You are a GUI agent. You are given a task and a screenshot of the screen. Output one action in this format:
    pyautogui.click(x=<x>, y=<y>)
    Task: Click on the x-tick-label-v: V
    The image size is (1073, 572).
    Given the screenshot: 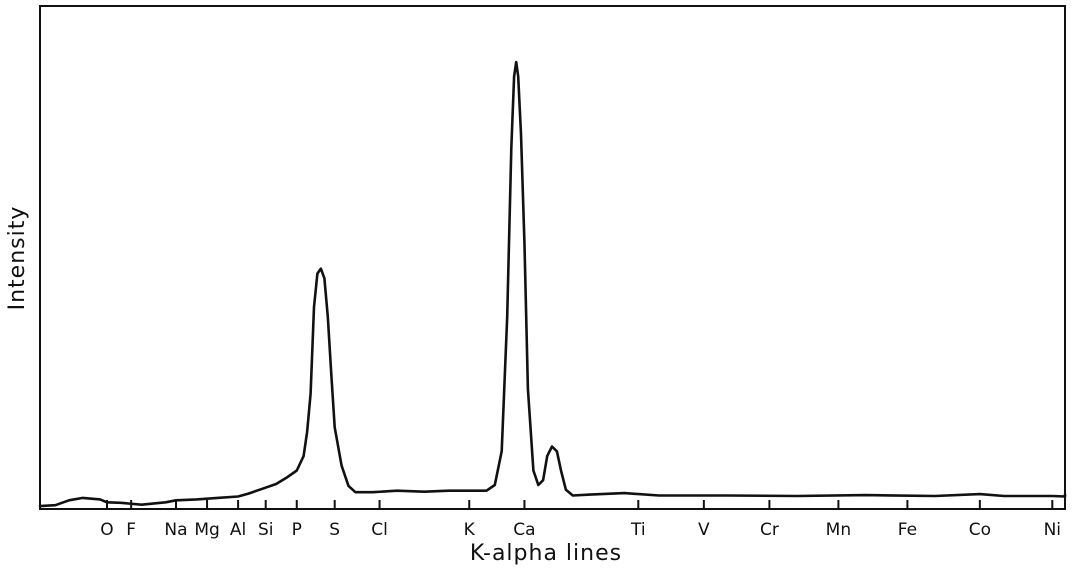 What is the action you would take?
    pyautogui.click(x=704, y=530)
    